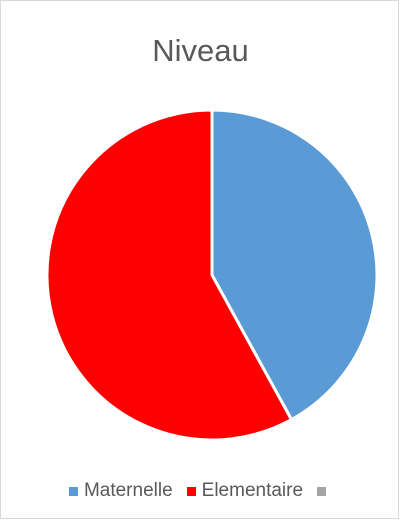 The height and width of the screenshot is (521, 401). Describe the element at coordinates (73, 491) in the screenshot. I see `legend-swatch-maternelle` at that location.